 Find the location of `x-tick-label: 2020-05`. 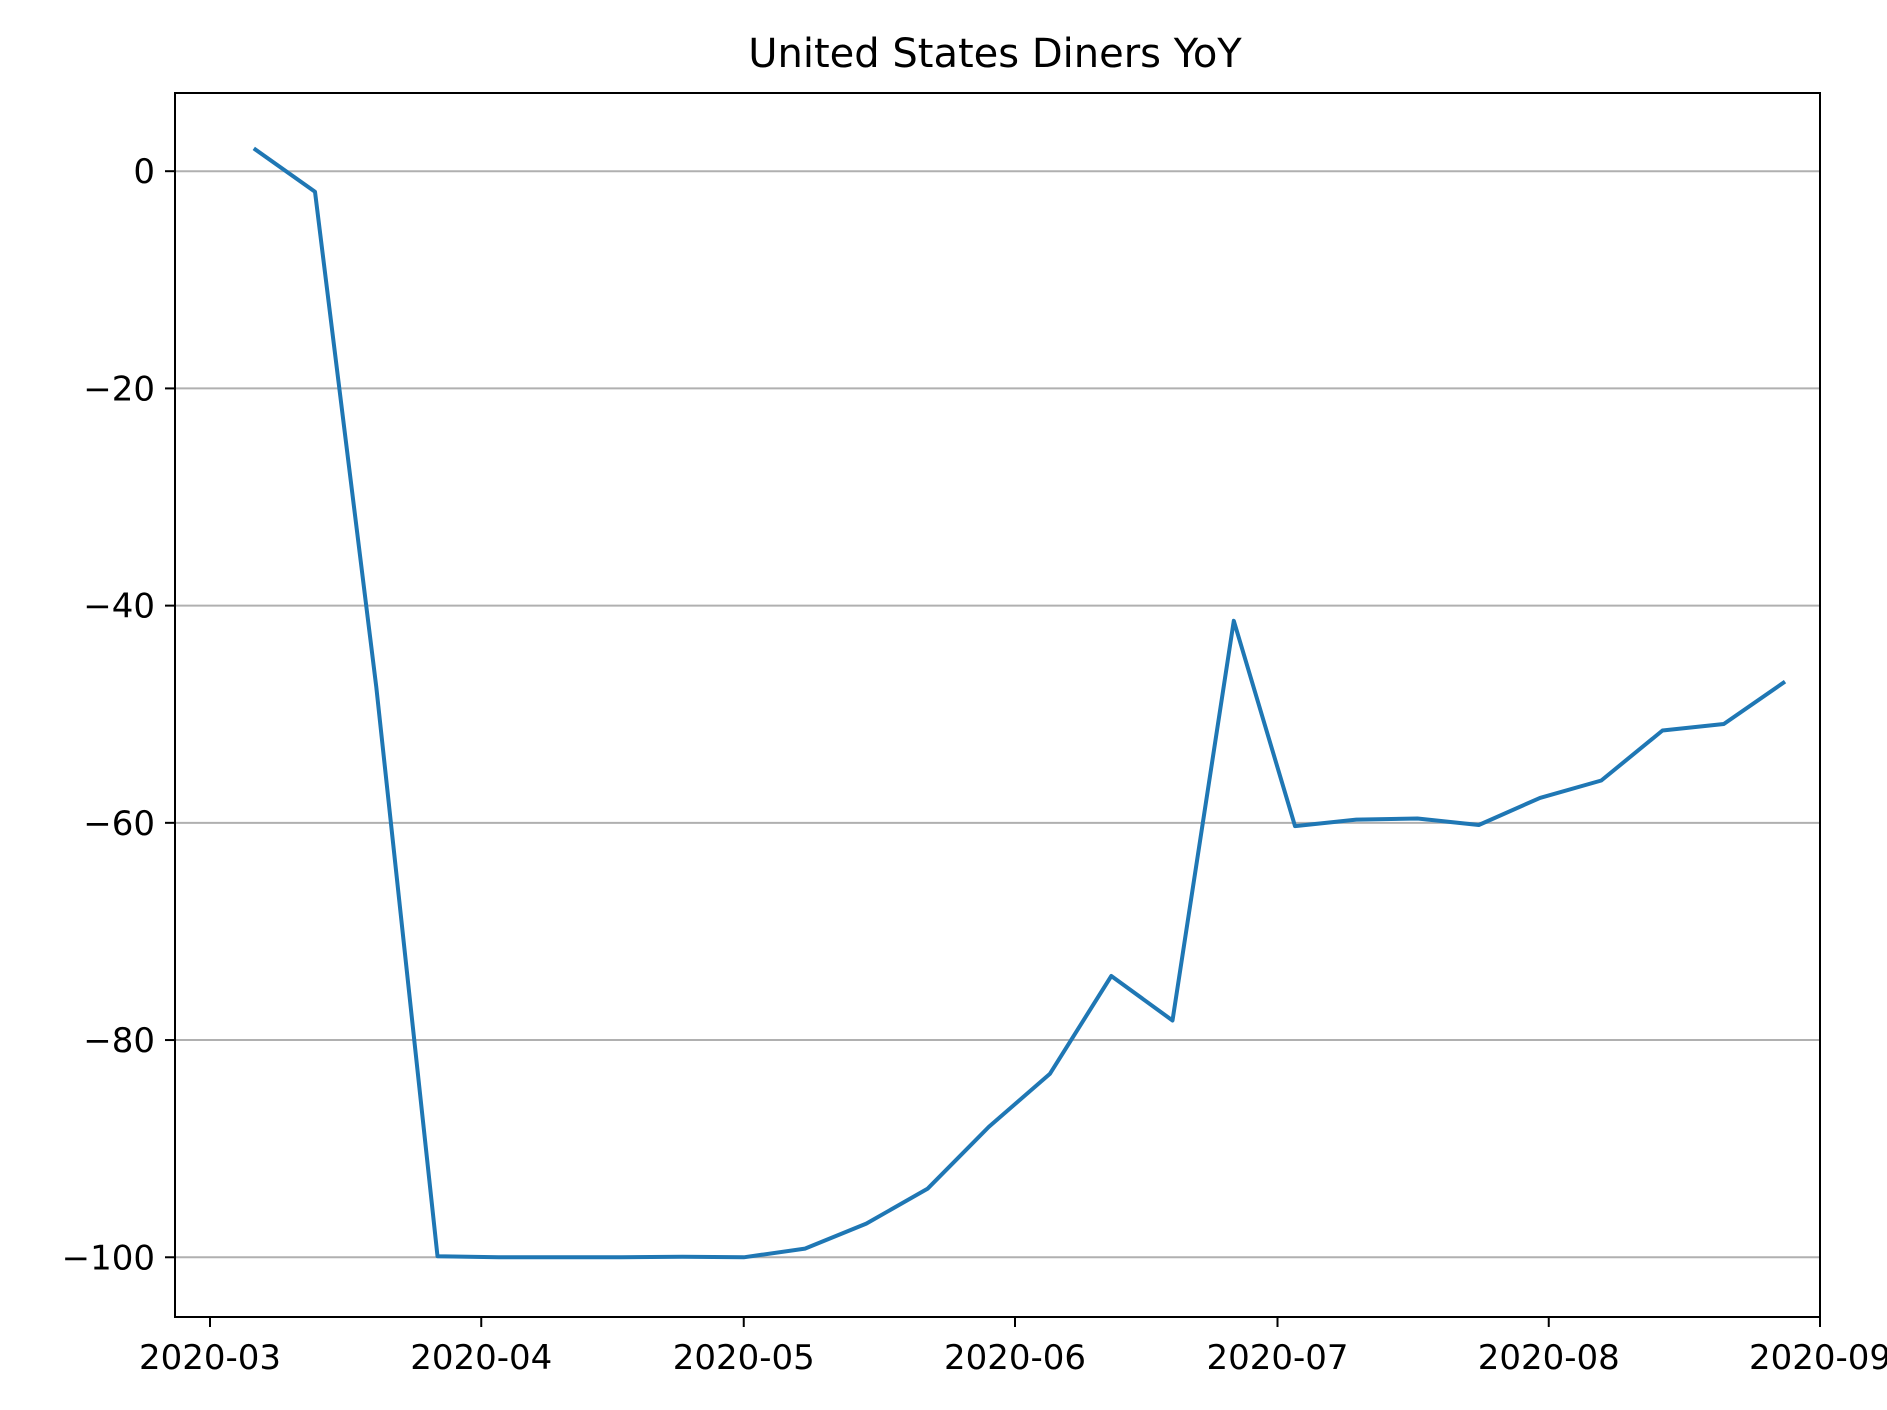

x-tick-label: 2020-05 is located at coordinates (744, 1358).